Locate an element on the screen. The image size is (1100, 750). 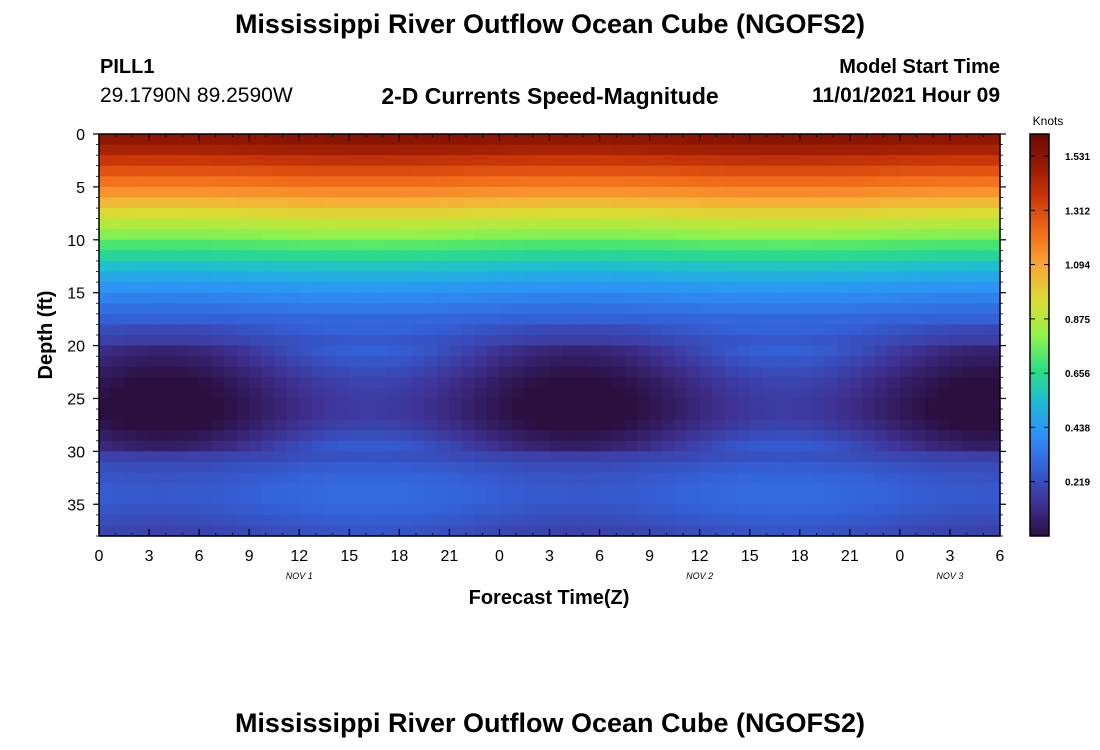
x-tick-label: 0 is located at coordinates (499, 556).